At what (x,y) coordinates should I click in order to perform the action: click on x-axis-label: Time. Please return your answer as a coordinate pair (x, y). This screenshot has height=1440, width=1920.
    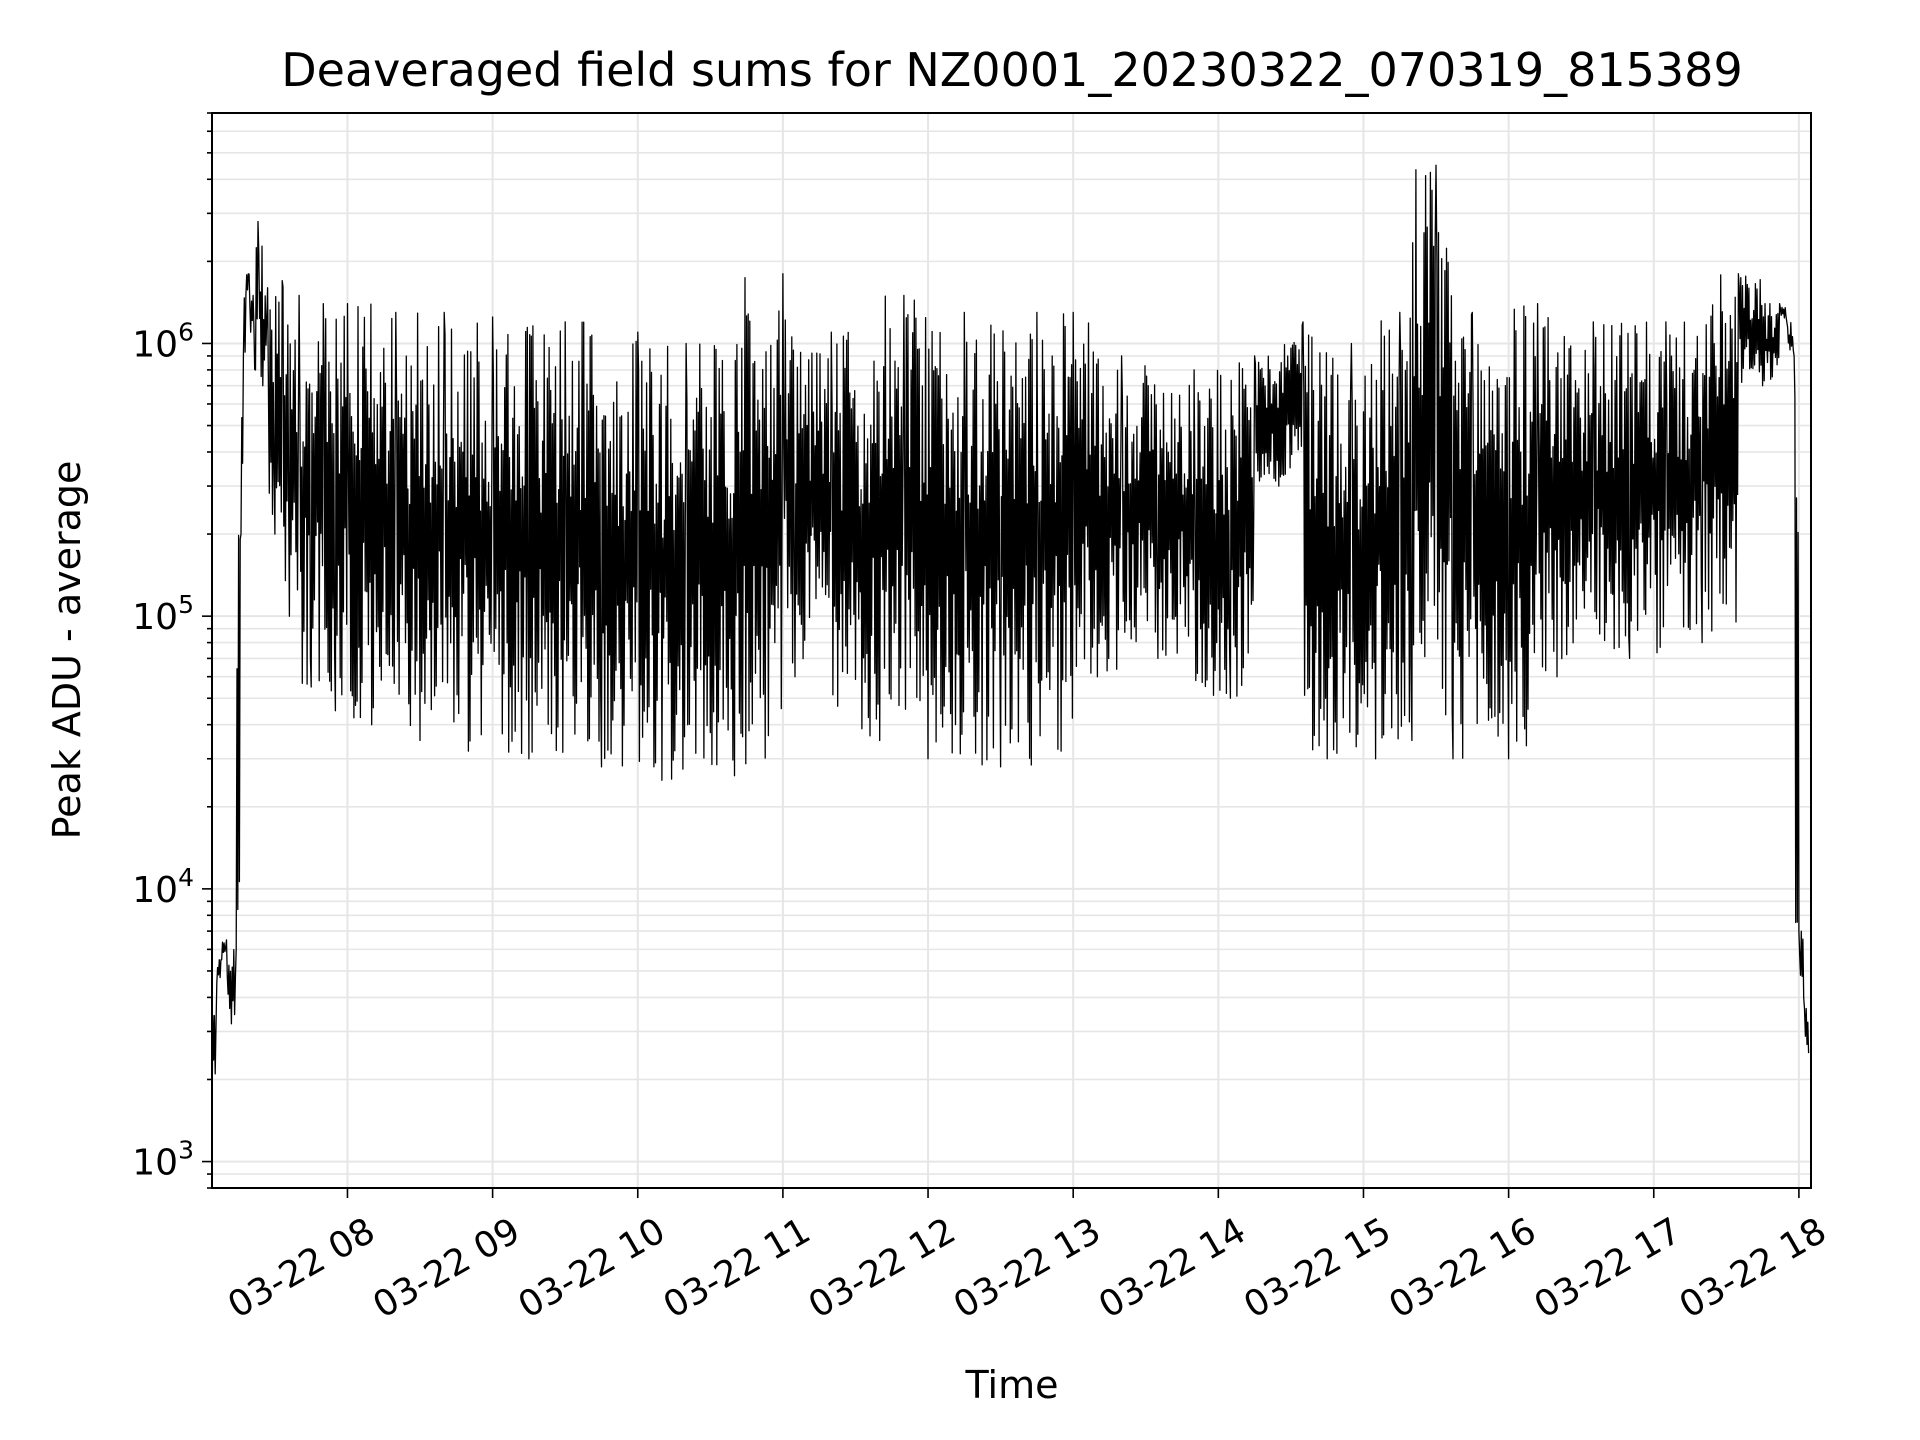
    Looking at the image, I should click on (1012, 1385).